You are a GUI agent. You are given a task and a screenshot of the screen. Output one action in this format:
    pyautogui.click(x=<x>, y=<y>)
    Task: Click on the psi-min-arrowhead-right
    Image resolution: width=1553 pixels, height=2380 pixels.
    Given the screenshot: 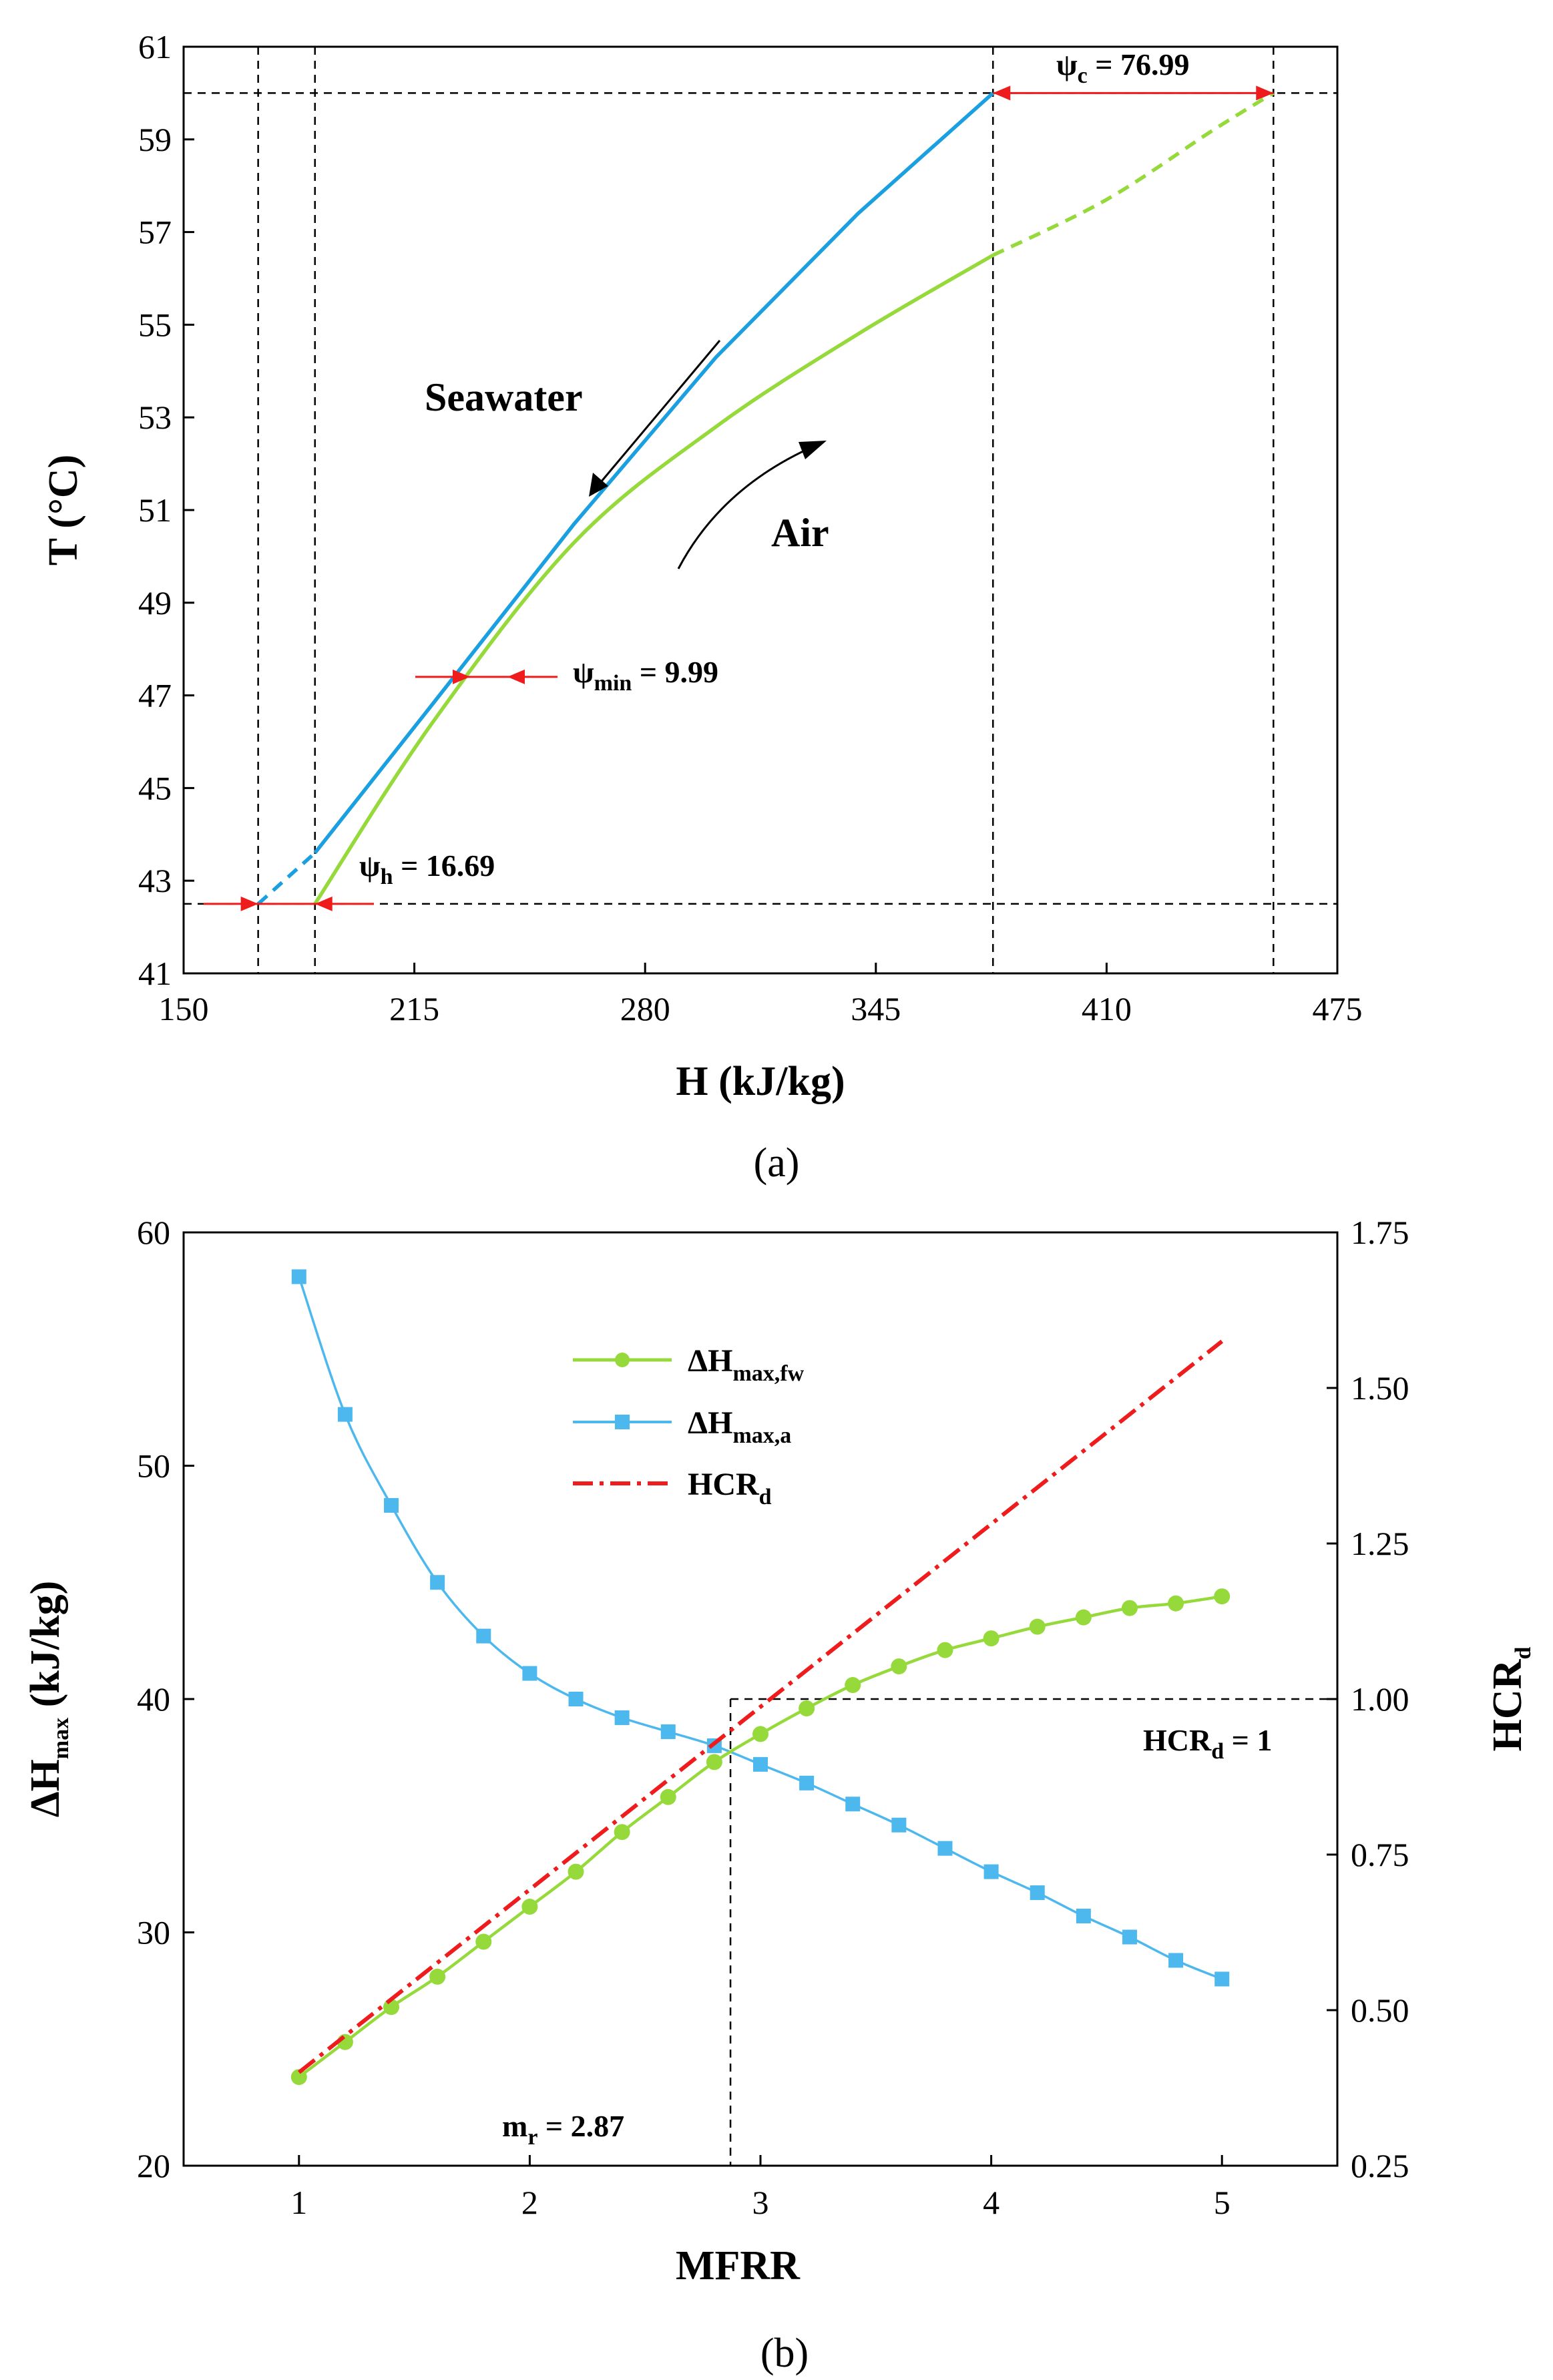 What is the action you would take?
    pyautogui.click(x=461, y=676)
    